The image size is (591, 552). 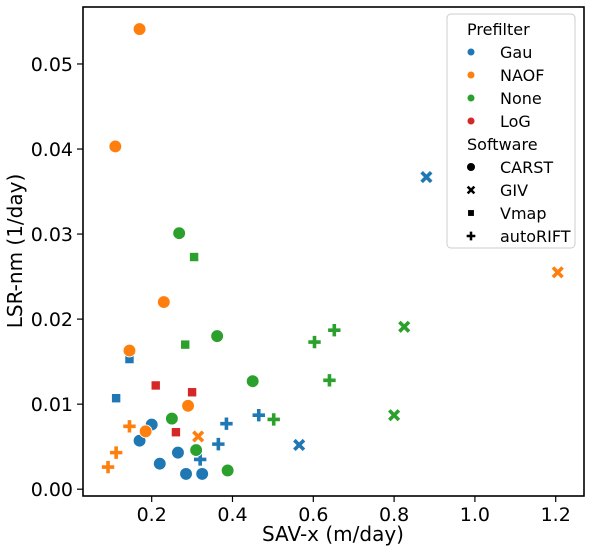 I want to click on legend-label: CARST, so click(x=526, y=167).